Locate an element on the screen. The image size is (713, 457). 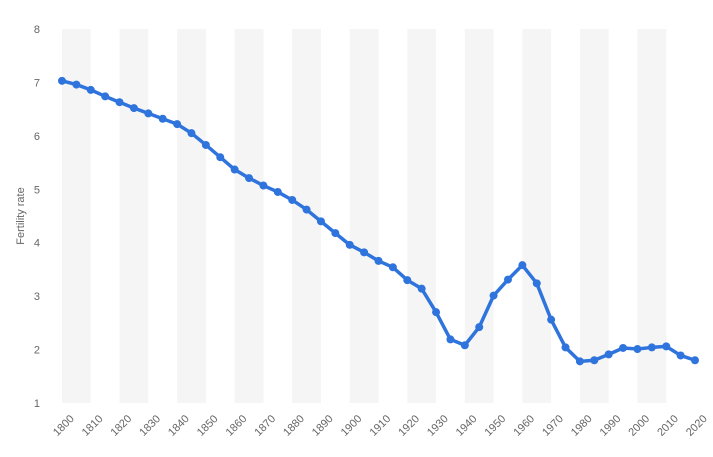
x-tick-label: 1880 is located at coordinates (294, 426).